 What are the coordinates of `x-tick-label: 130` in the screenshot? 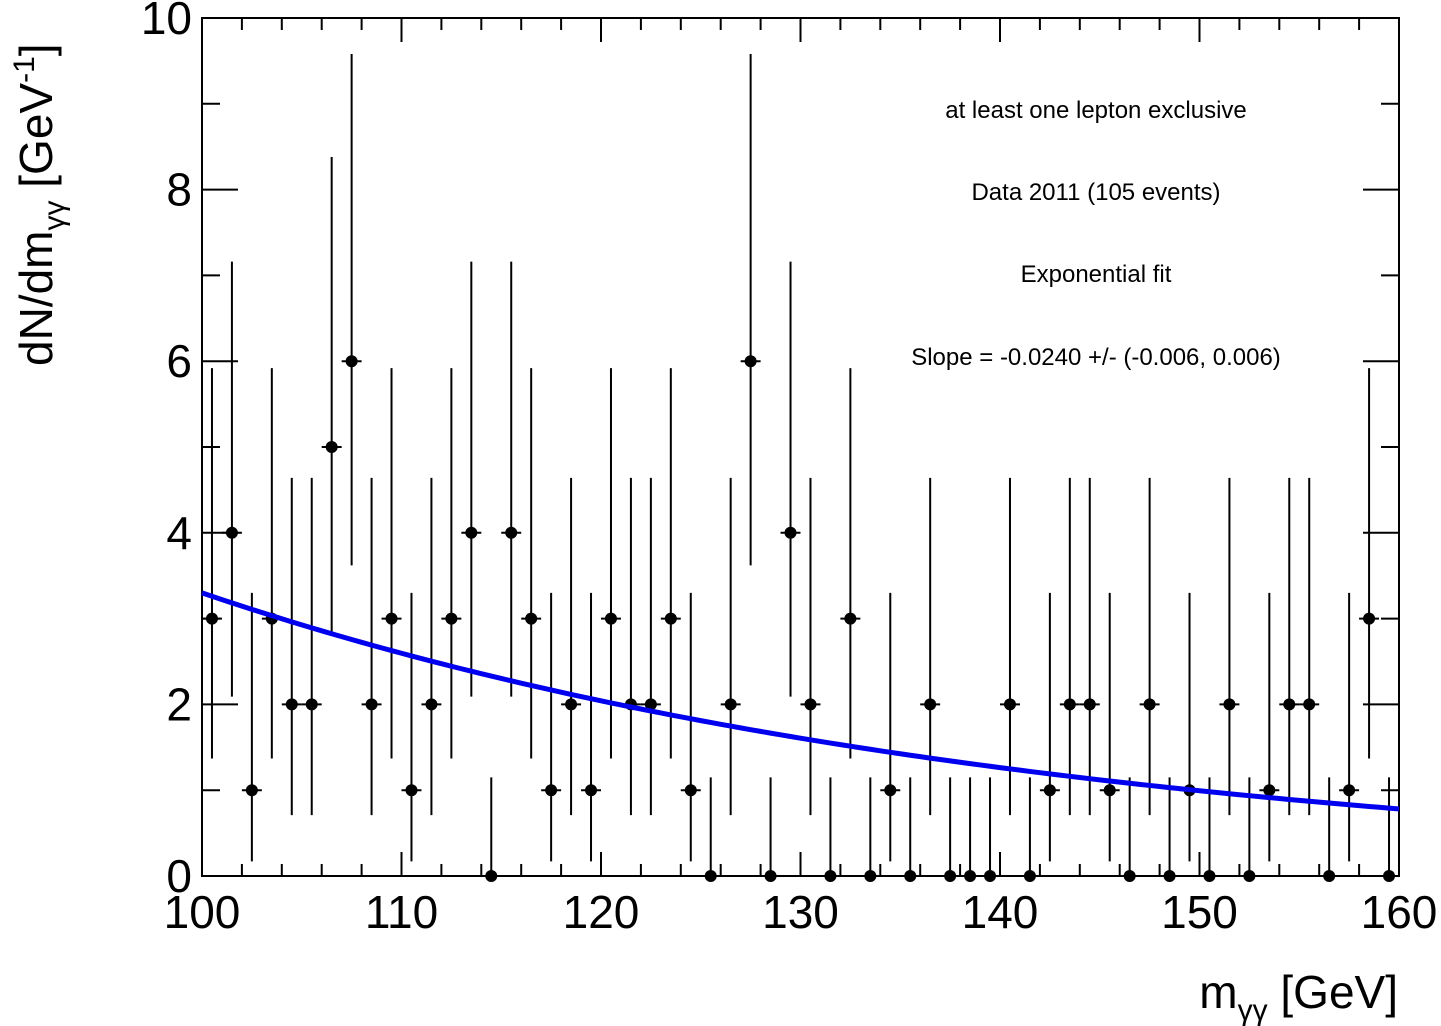 It's located at (800, 912).